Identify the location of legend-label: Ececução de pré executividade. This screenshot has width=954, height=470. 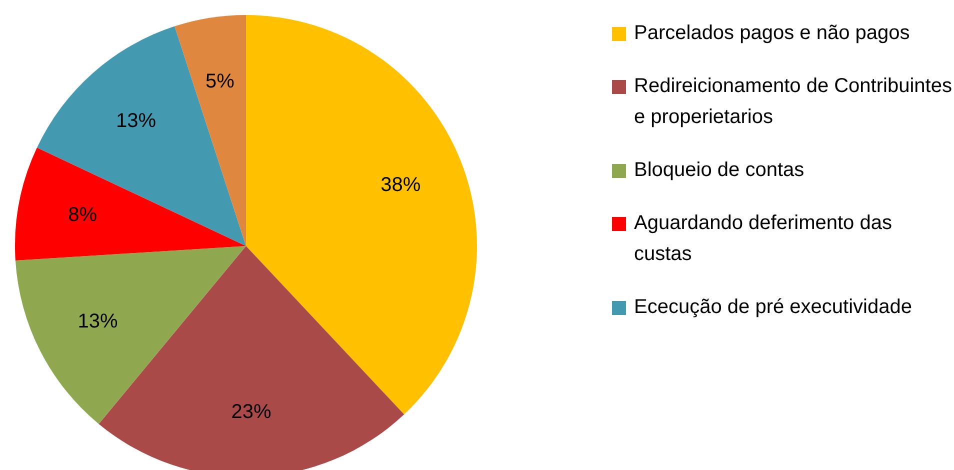
(773, 307).